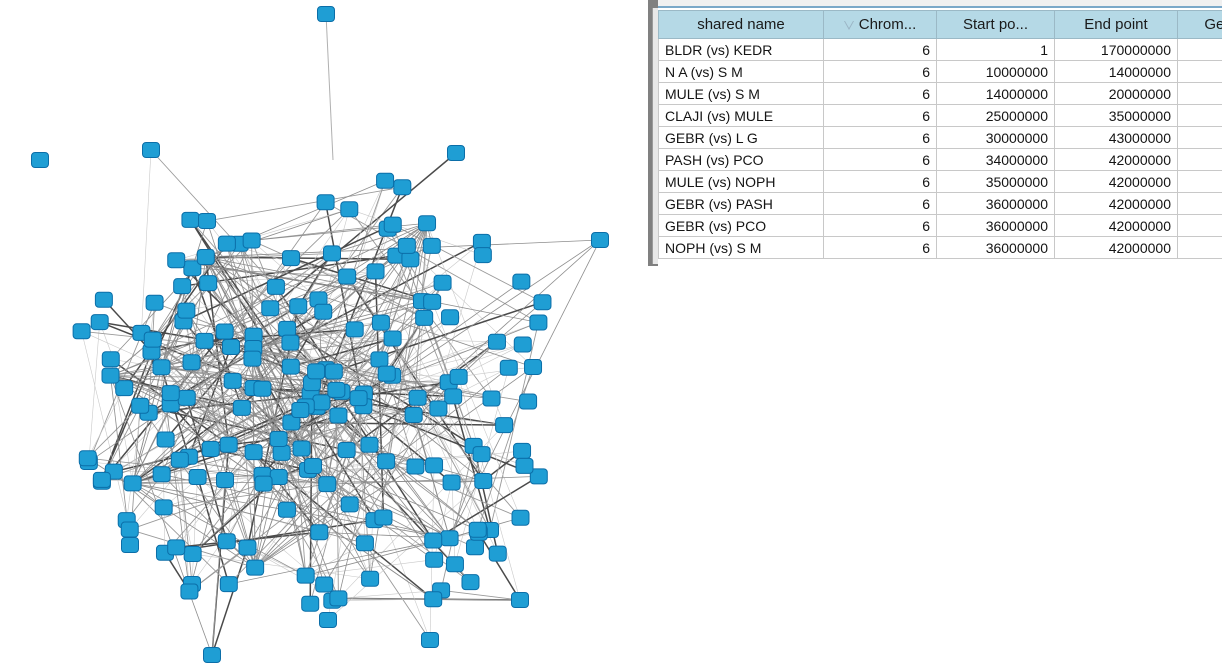  I want to click on cell-genetic: 192.0, so click(1199, 49).